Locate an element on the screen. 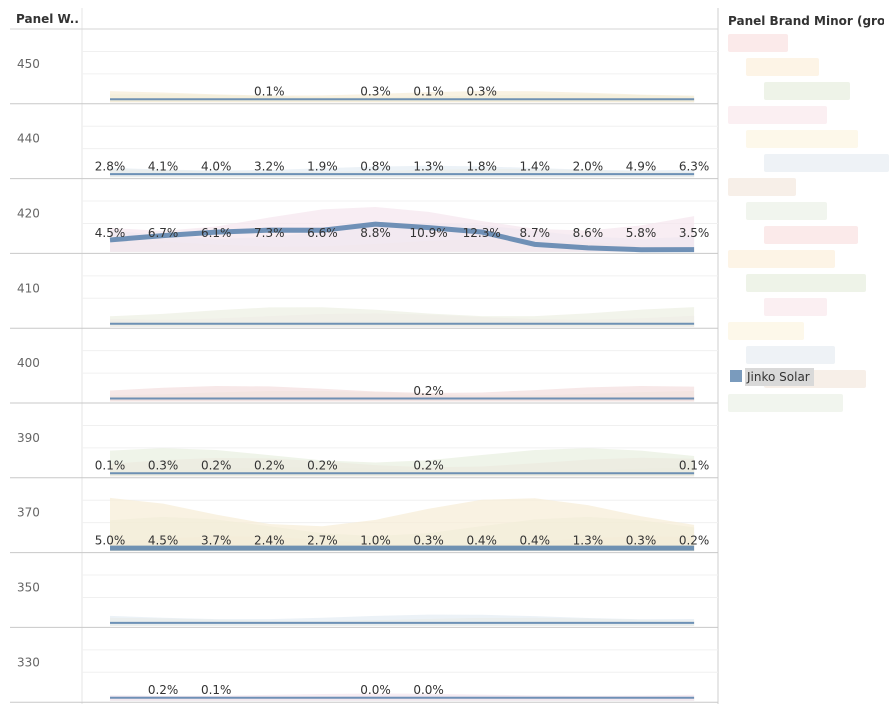 The image size is (892, 714). row-label-350: 350 is located at coordinates (28, 587).